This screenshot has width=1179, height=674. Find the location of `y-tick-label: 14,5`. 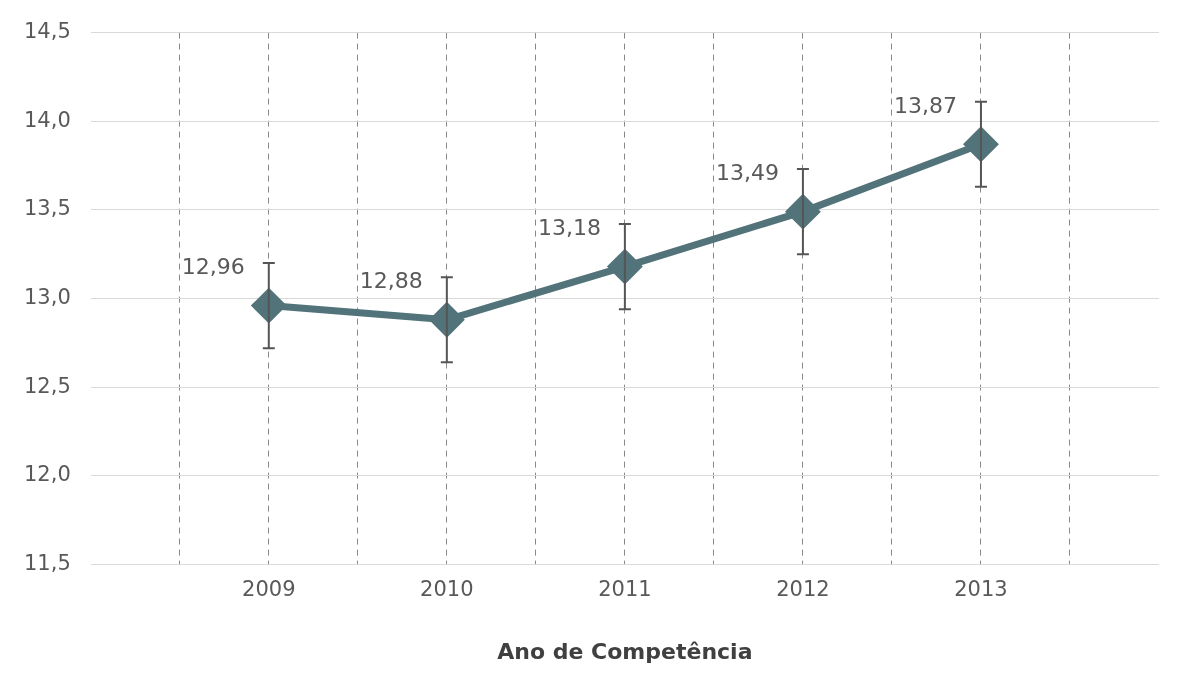

y-tick-label: 14,5 is located at coordinates (47, 31).